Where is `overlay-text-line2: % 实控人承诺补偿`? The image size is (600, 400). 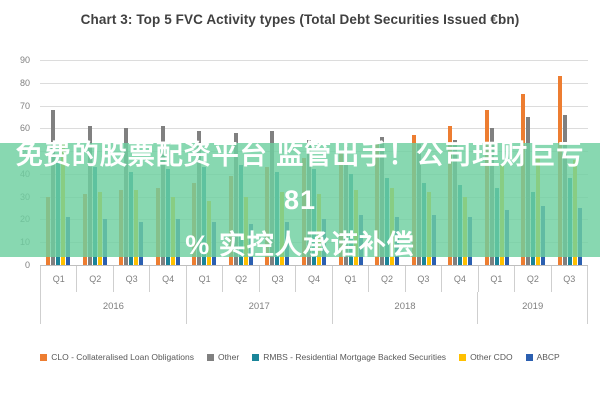 overlay-text-line2: % 实控人承诺补偿 is located at coordinates (300, 244).